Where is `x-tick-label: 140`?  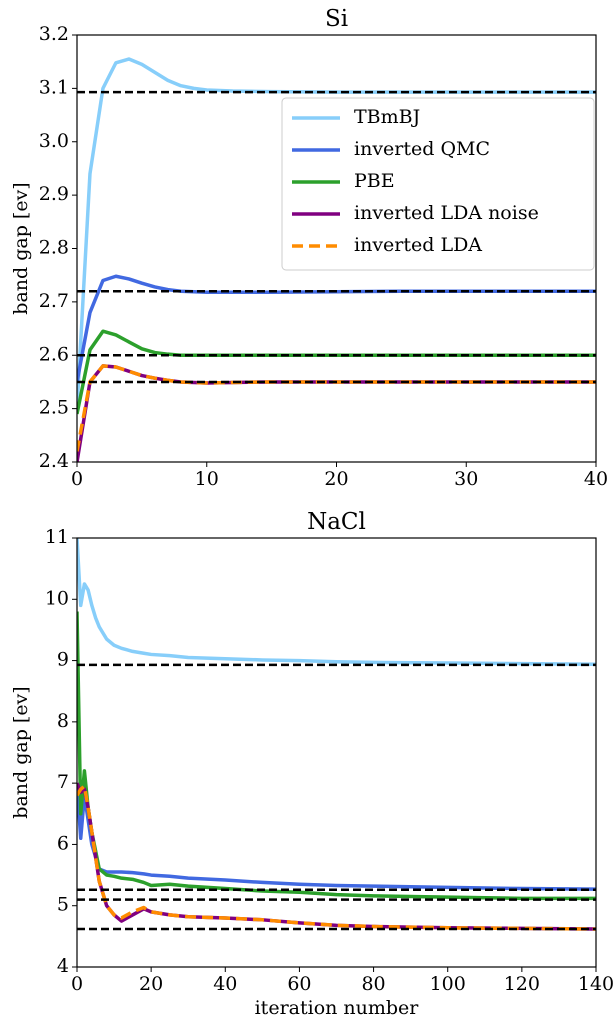
x-tick-label: 140 is located at coordinates (596, 984).